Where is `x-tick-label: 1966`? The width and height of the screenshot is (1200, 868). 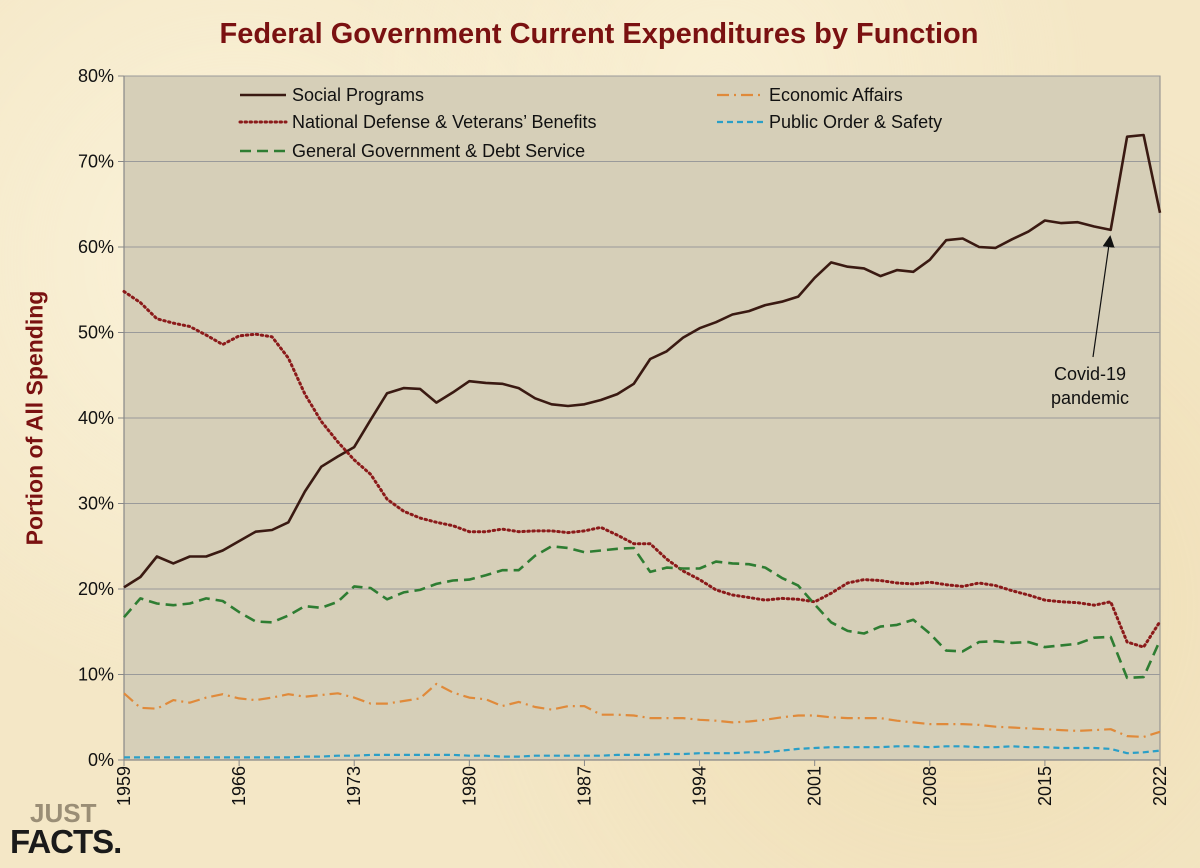
x-tick-label: 1966 is located at coordinates (239, 786).